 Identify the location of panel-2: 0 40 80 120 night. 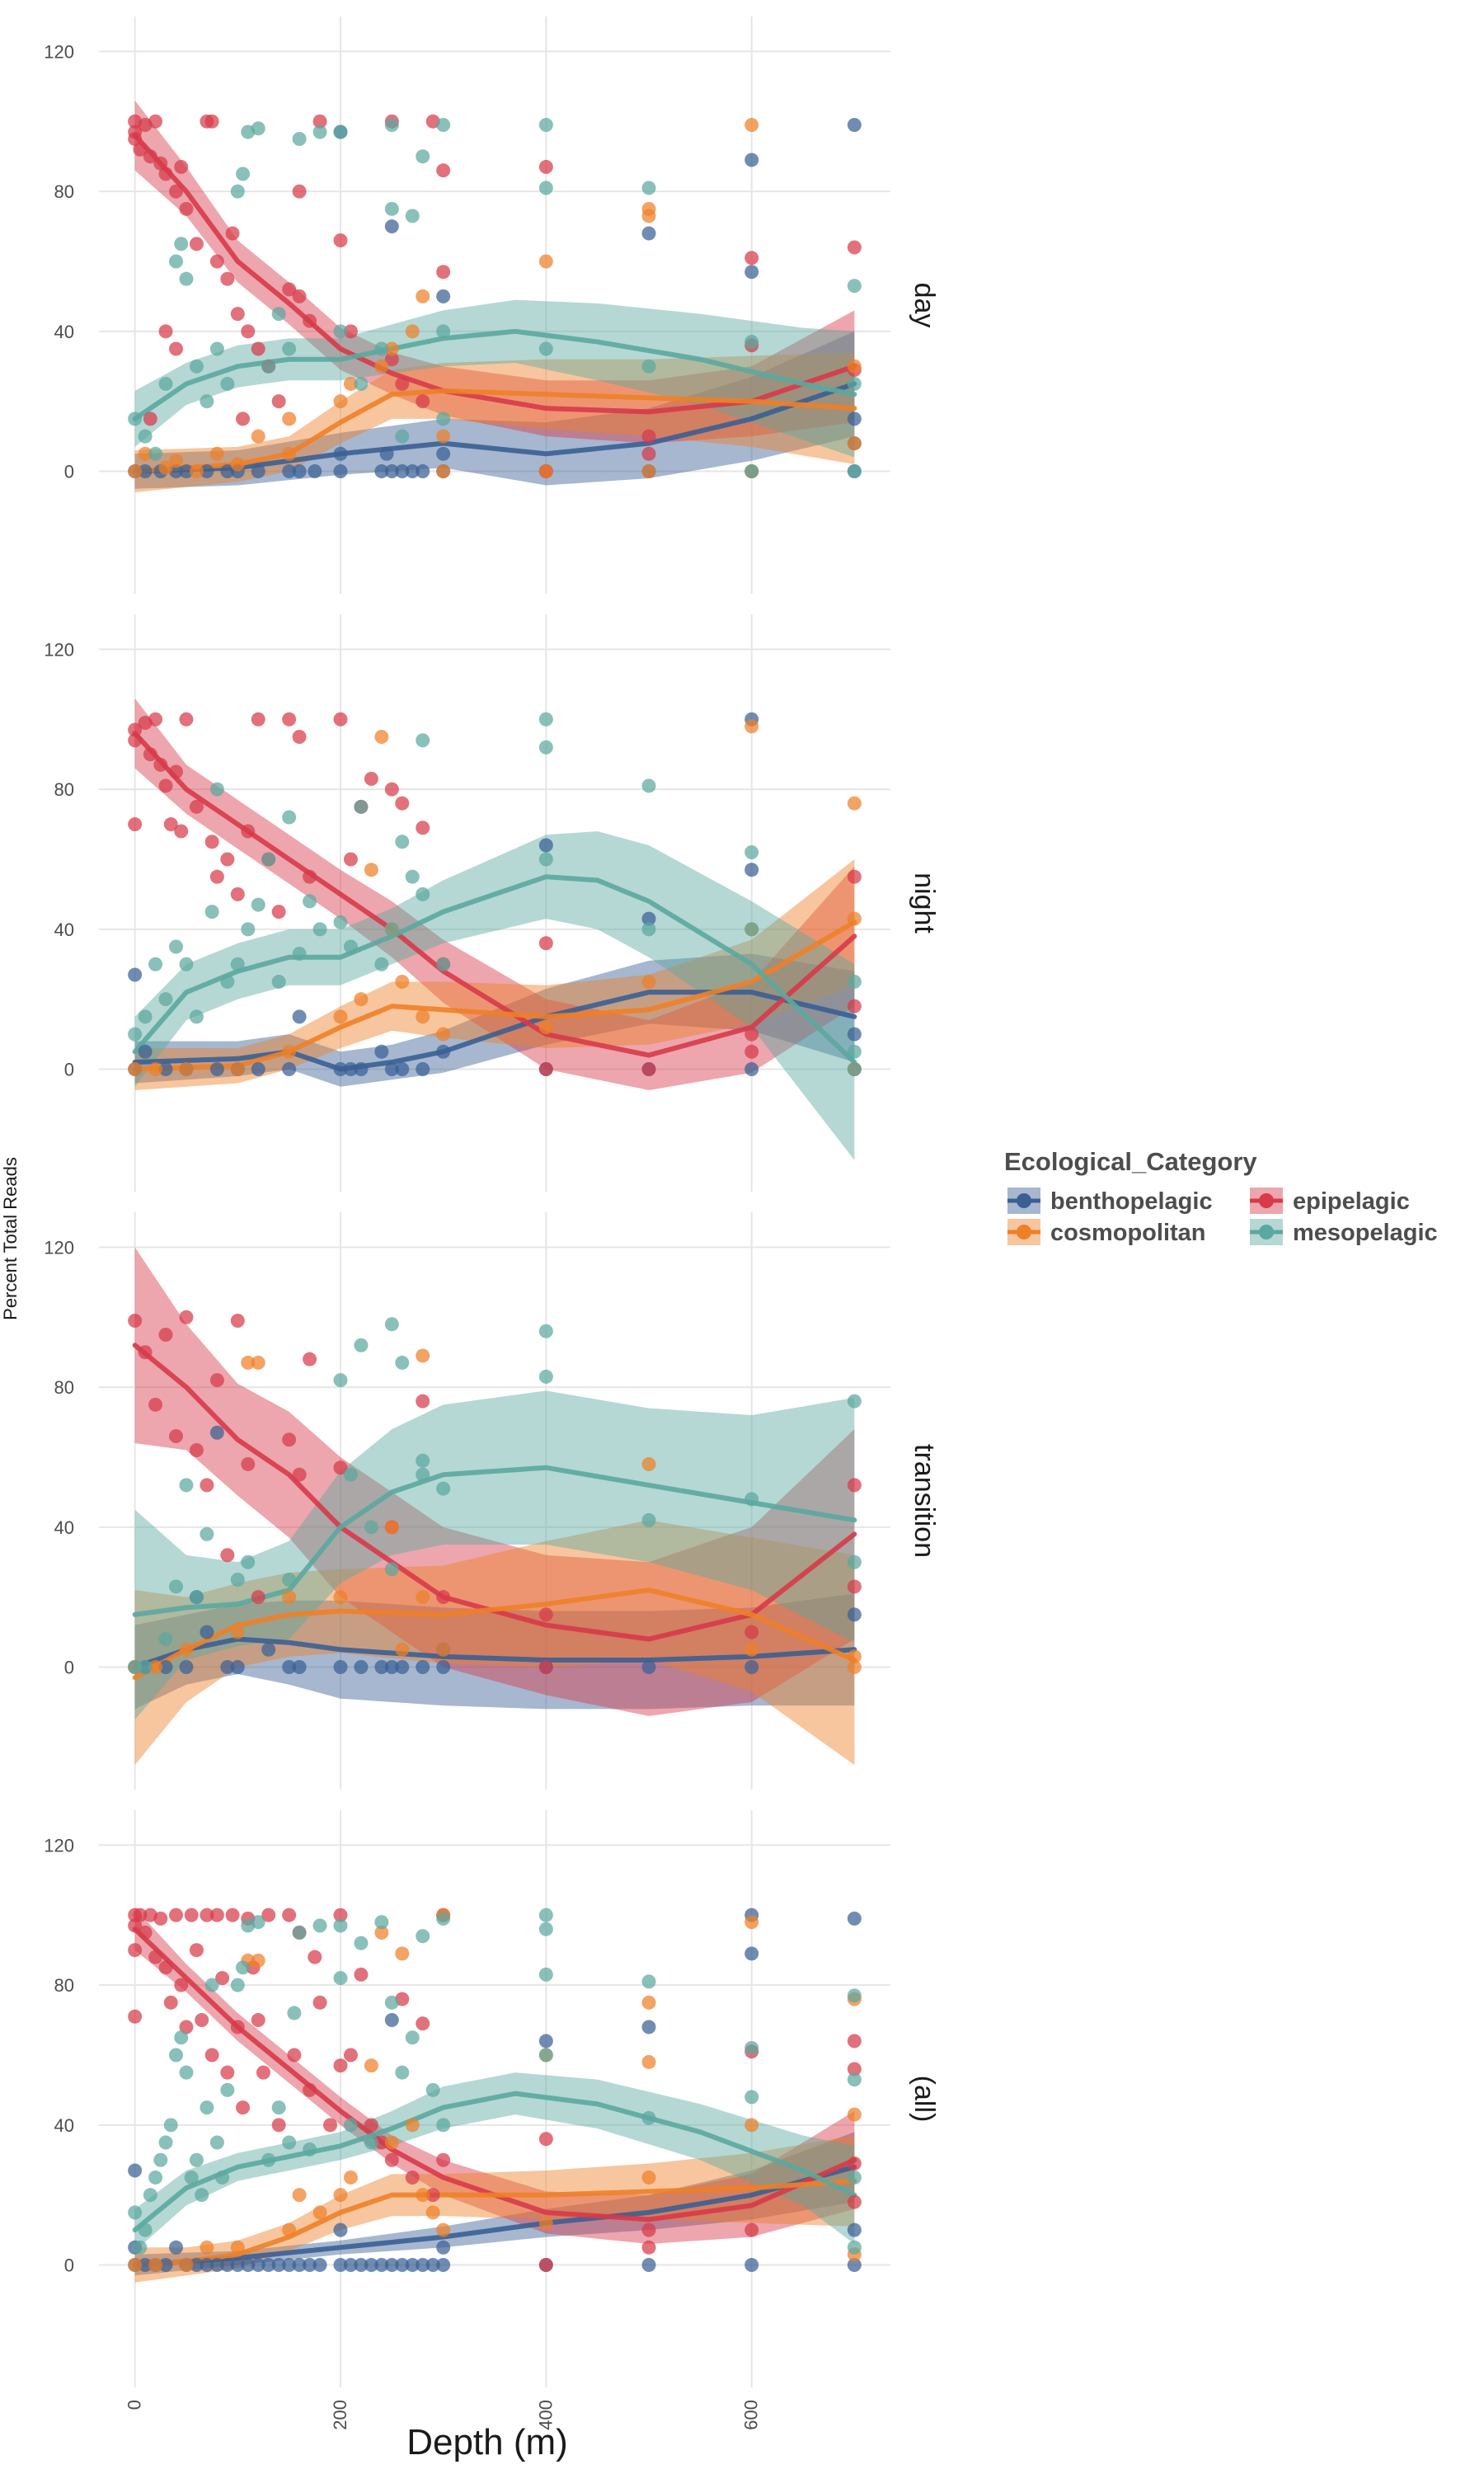
(492, 903).